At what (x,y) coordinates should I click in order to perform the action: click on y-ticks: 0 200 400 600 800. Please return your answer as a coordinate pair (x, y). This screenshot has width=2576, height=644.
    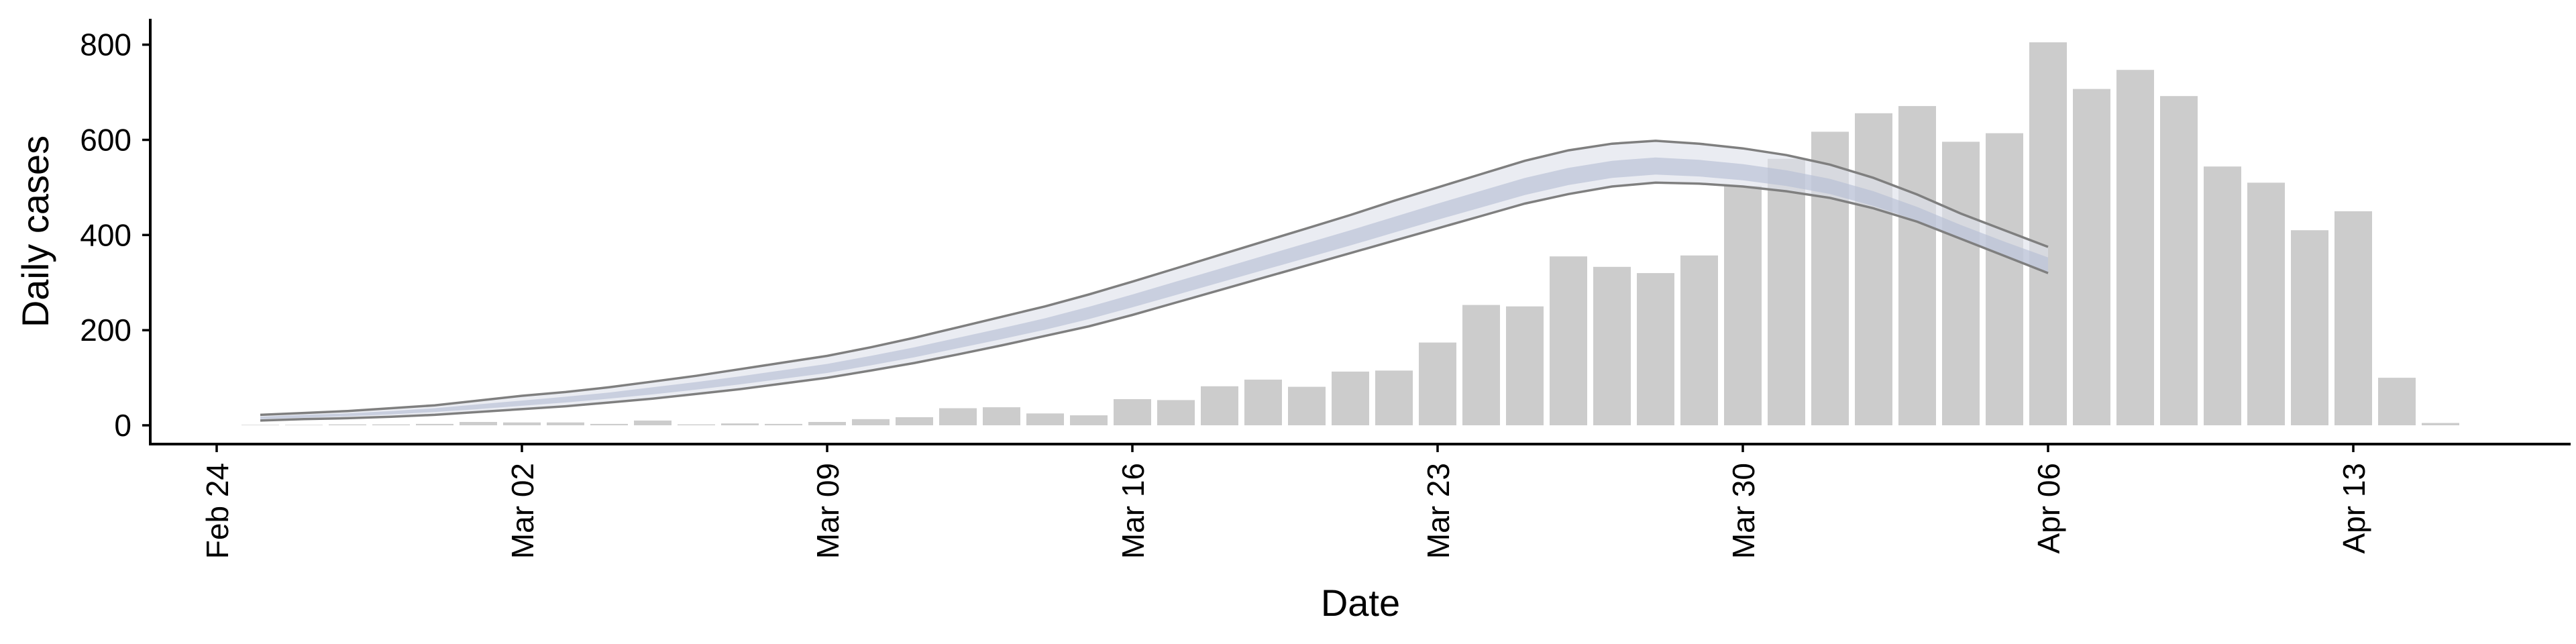
    Looking at the image, I should click on (115, 235).